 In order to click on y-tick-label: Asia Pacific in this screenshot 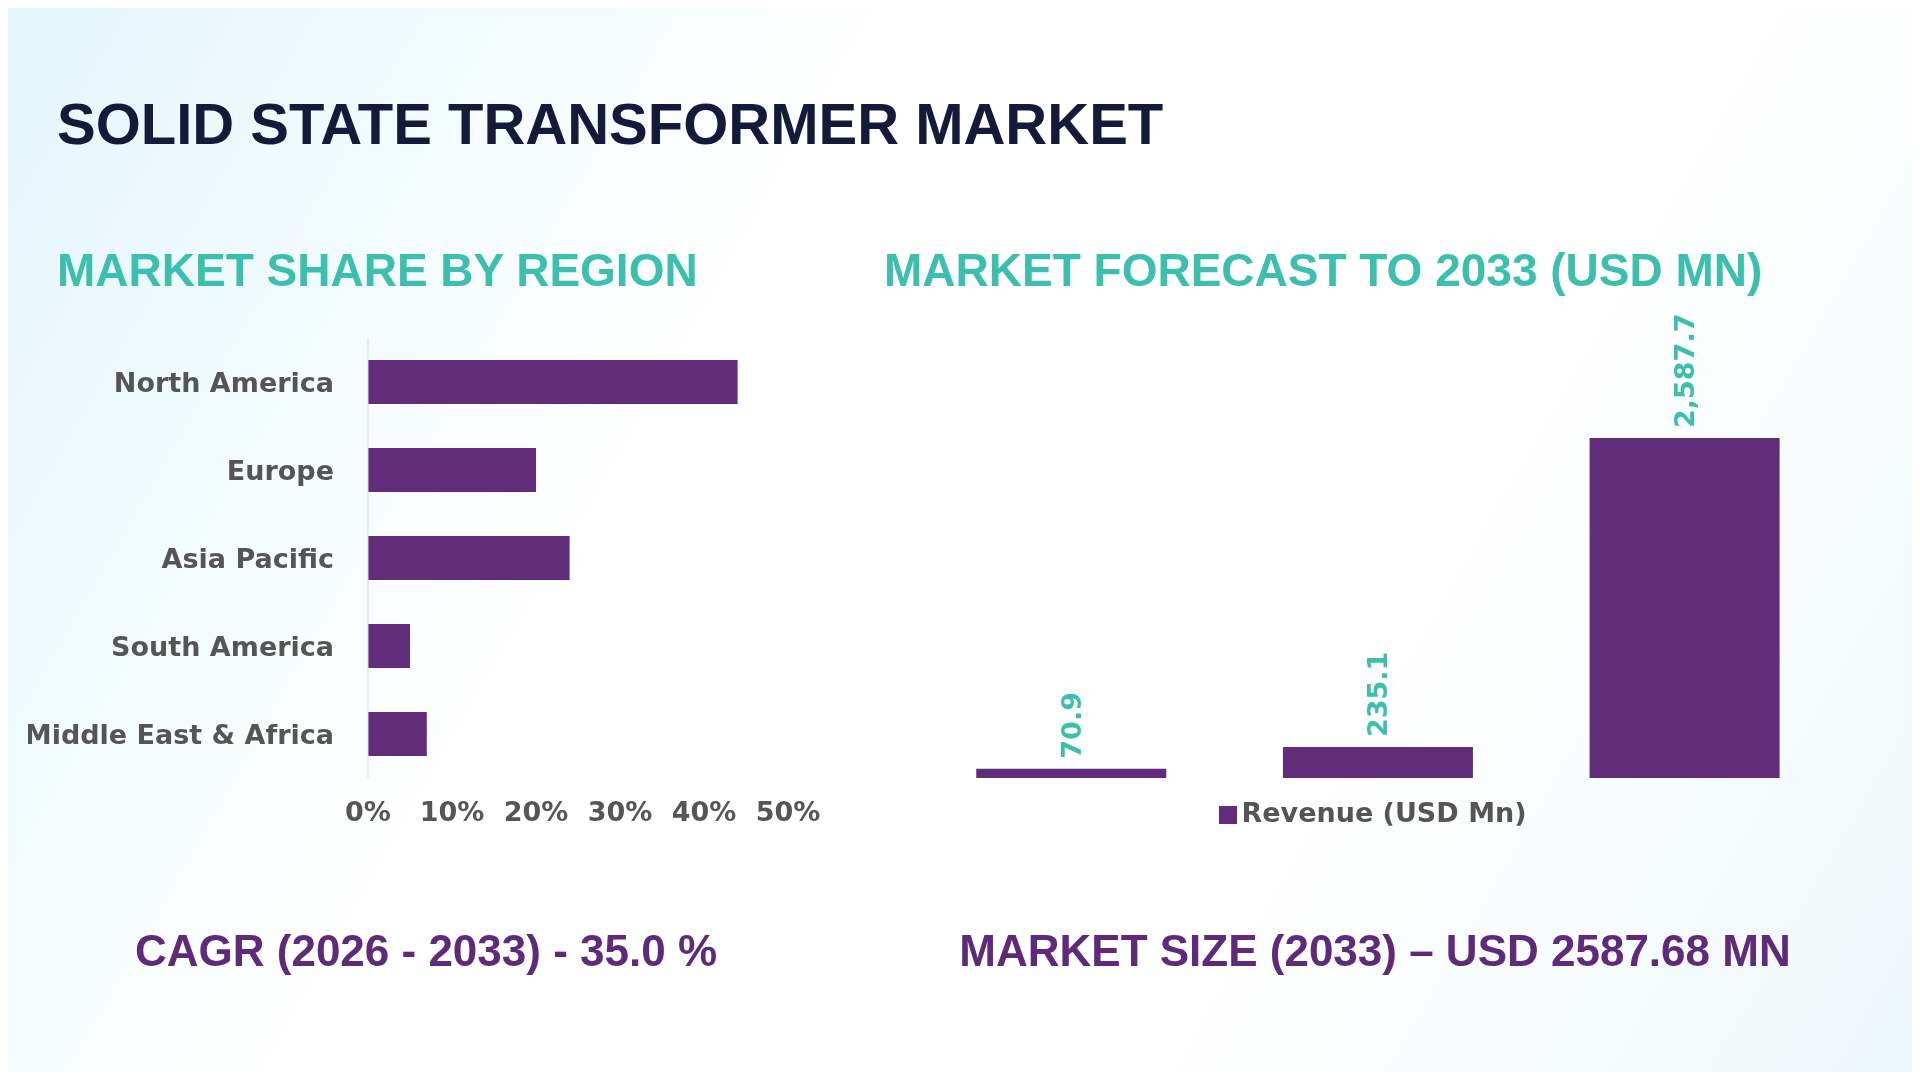, I will do `click(247, 558)`.